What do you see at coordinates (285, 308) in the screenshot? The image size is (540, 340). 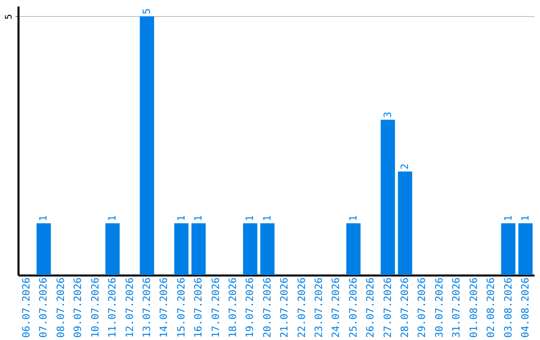 I see `x-tick-label: 21.07.2026` at bounding box center [285, 308].